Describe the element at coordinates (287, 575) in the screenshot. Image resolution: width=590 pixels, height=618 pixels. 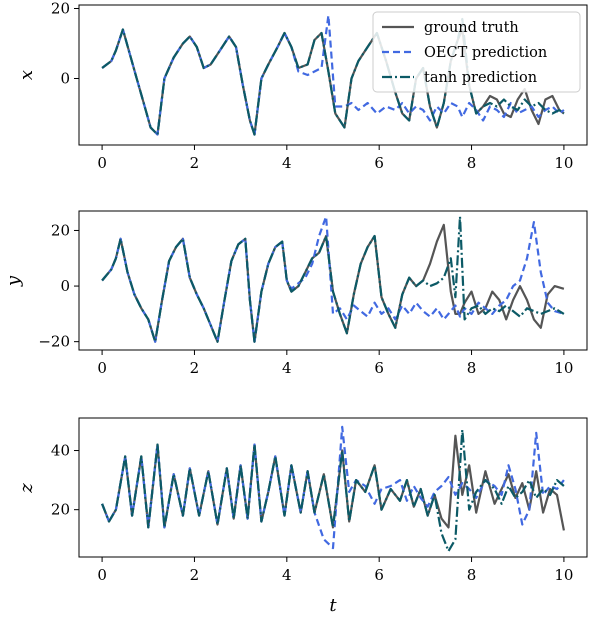
I see `panel-z-xtick-label: 4` at that location.